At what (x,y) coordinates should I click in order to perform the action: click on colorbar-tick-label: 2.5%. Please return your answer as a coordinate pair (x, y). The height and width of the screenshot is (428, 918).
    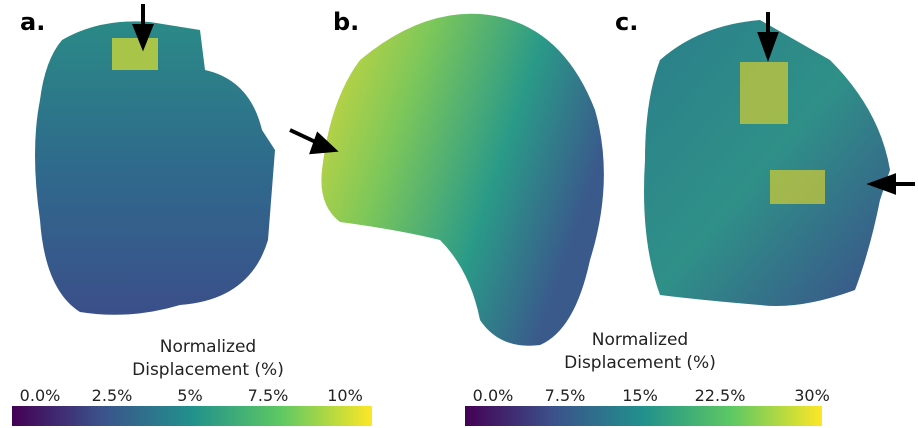
    Looking at the image, I should click on (112, 395).